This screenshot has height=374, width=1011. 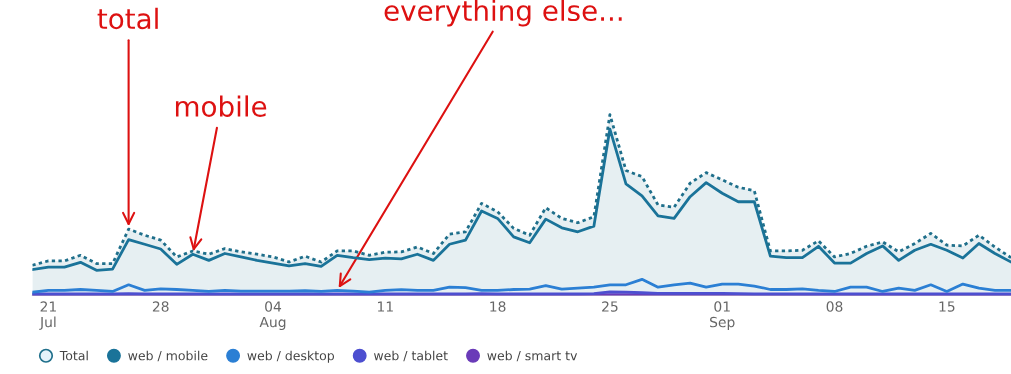 What do you see at coordinates (722, 316) in the screenshot?
I see `x-tick-label: 01 Sep` at bounding box center [722, 316].